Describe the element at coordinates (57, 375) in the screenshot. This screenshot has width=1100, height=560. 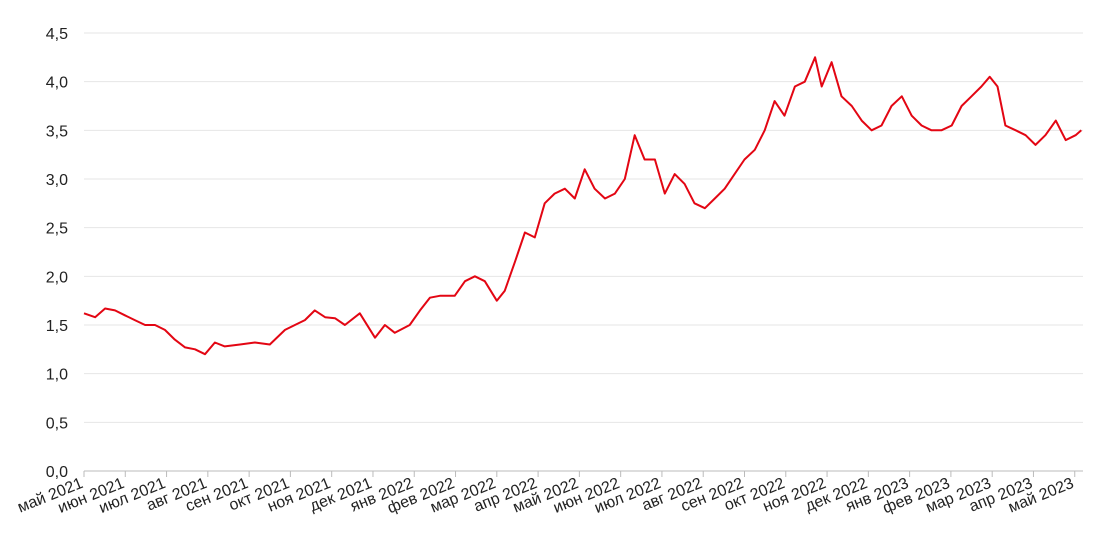
I see `y-tick-label: 1,0` at that location.